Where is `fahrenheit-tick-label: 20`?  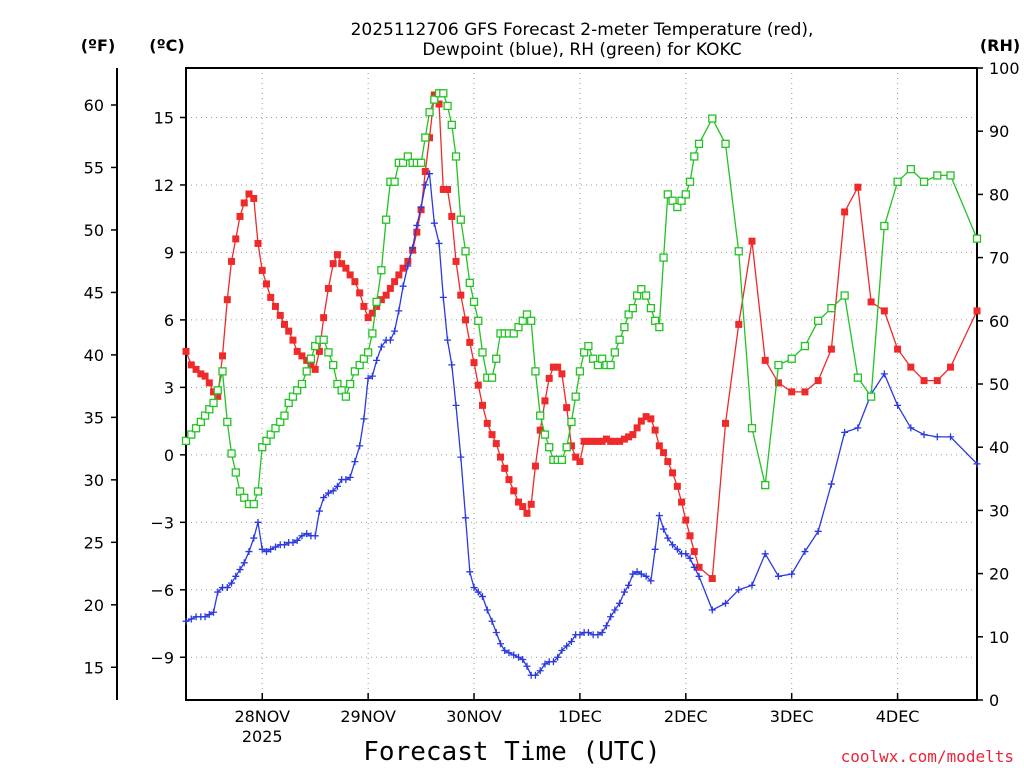
fahrenheit-tick-label: 20 is located at coordinates (94, 605).